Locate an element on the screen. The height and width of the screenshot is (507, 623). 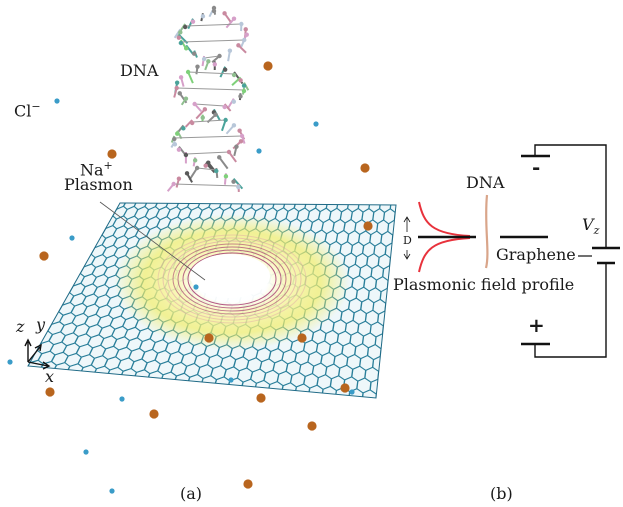
plasmon-rings is located at coordinates (232, 279).